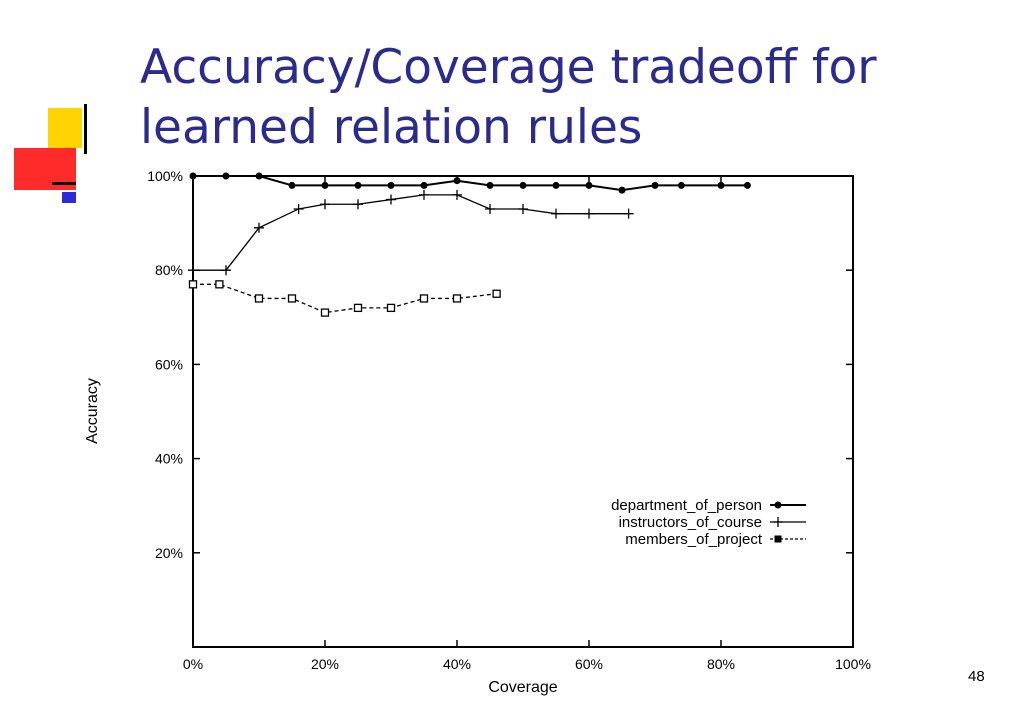 Image resolution: width=1023 pixels, height=708 pixels. Describe the element at coordinates (169, 553) in the screenshot. I see `y-tick-label: 20%` at that location.